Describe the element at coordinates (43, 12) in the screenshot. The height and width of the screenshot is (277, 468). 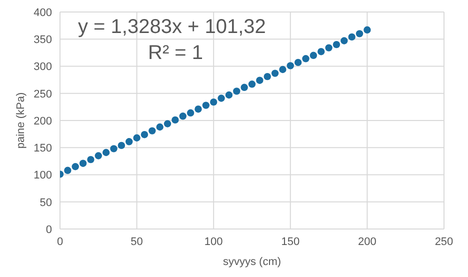
I see `y-tick-label: 400` at that location.